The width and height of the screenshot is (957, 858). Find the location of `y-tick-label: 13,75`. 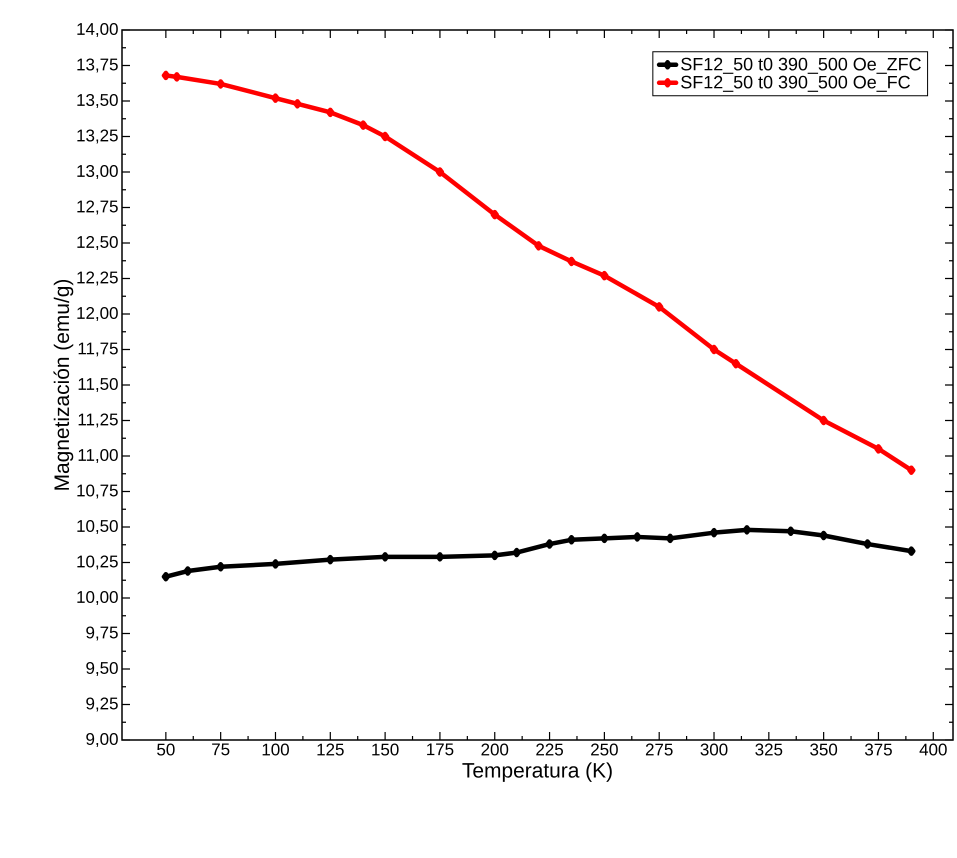

y-tick-label: 13,75 is located at coordinates (97, 65).